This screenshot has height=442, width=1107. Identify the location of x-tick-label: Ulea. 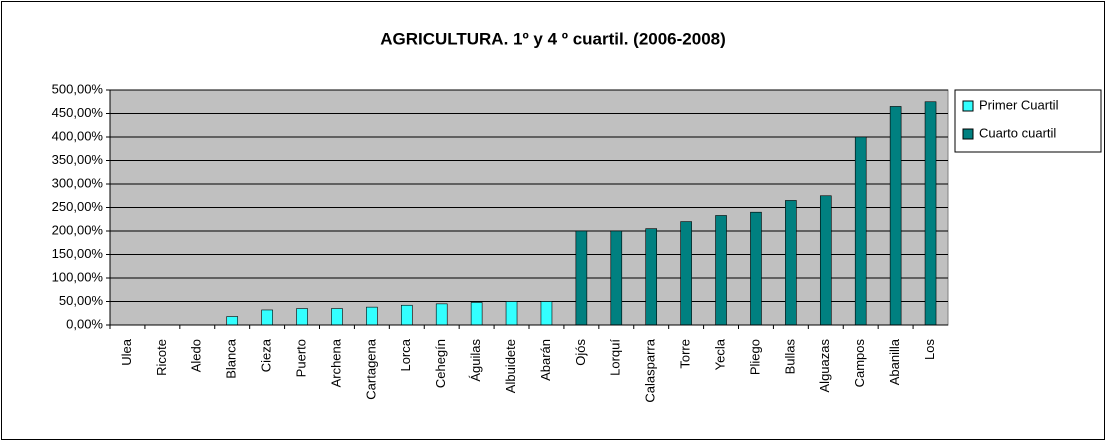
(126, 352).